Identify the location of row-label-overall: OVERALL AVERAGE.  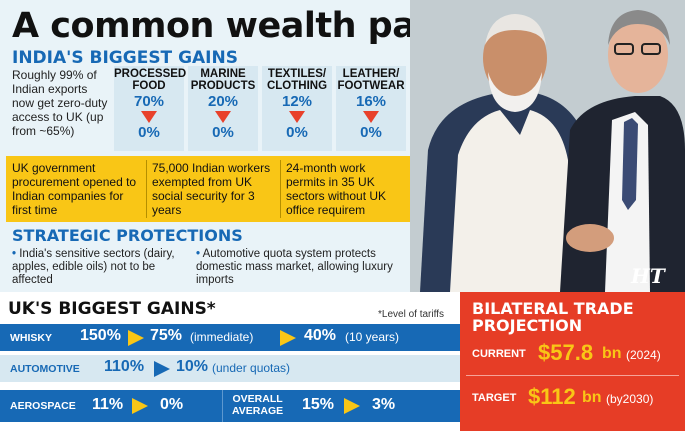
(257, 405).